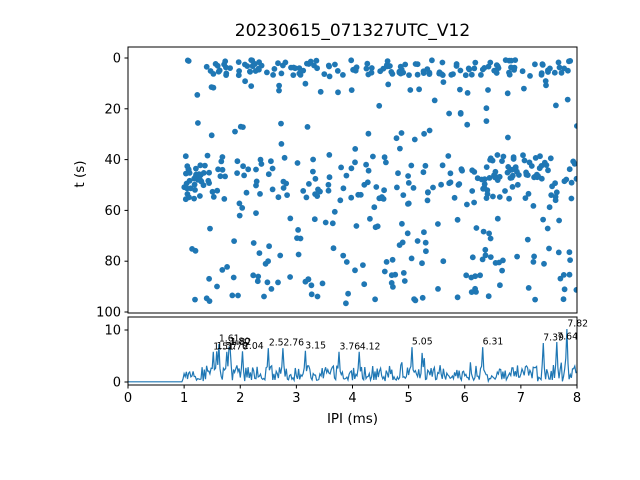  I want to click on peak-annotation: 1.80, so click(240, 342).